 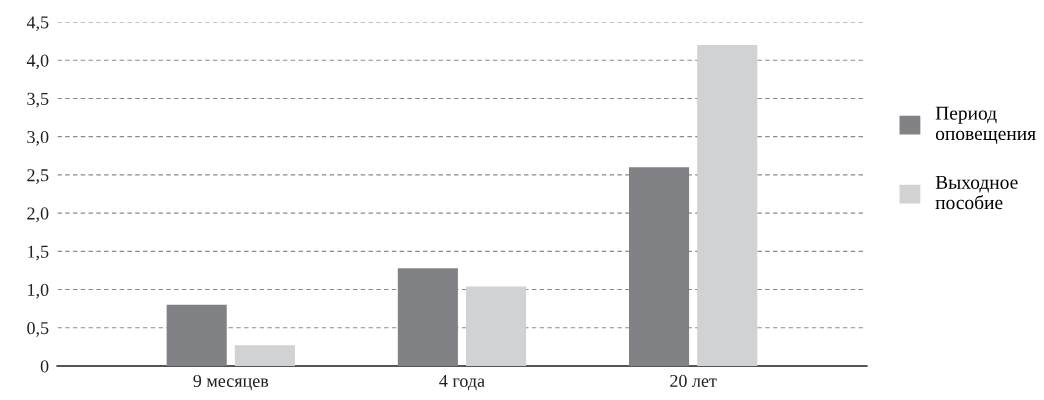 I want to click on y-tick-label: 4,0, so click(x=37, y=62).